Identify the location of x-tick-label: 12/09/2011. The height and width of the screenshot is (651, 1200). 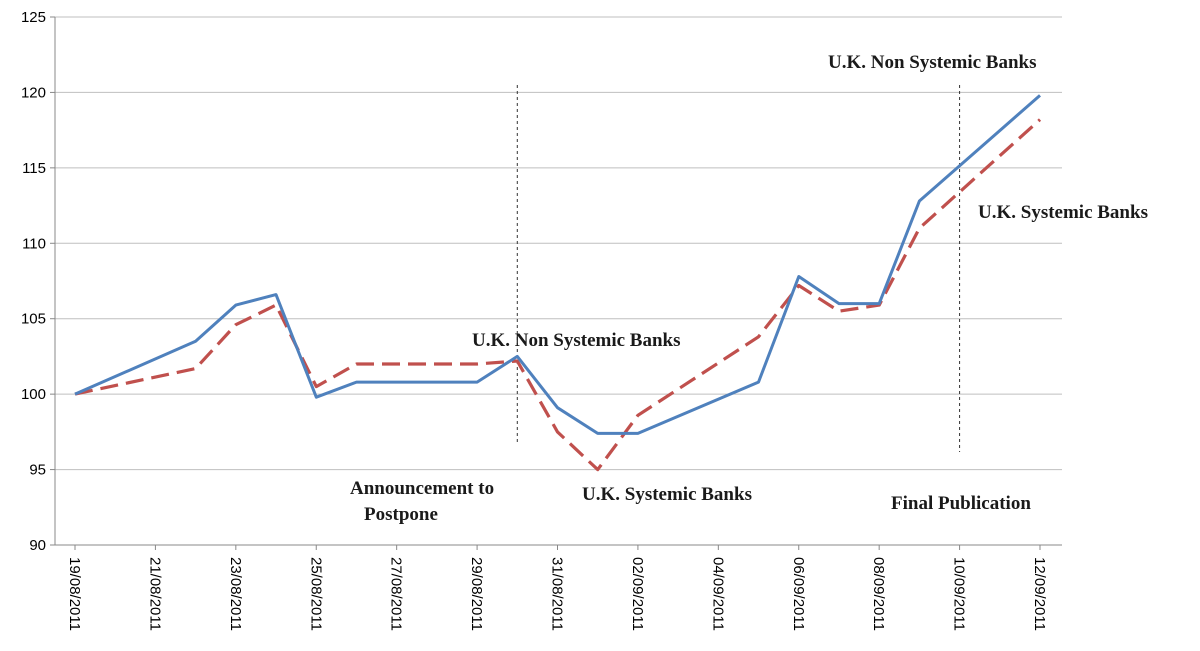
(1039, 594).